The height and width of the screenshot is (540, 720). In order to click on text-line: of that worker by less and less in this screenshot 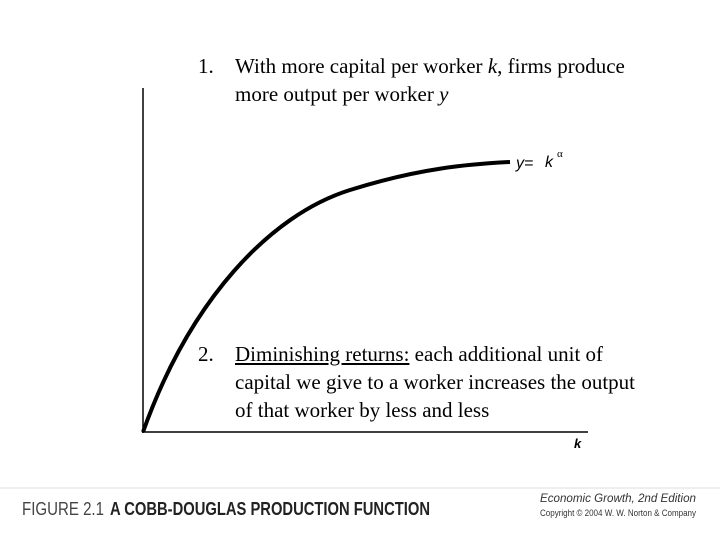, I will do `click(362, 410)`.